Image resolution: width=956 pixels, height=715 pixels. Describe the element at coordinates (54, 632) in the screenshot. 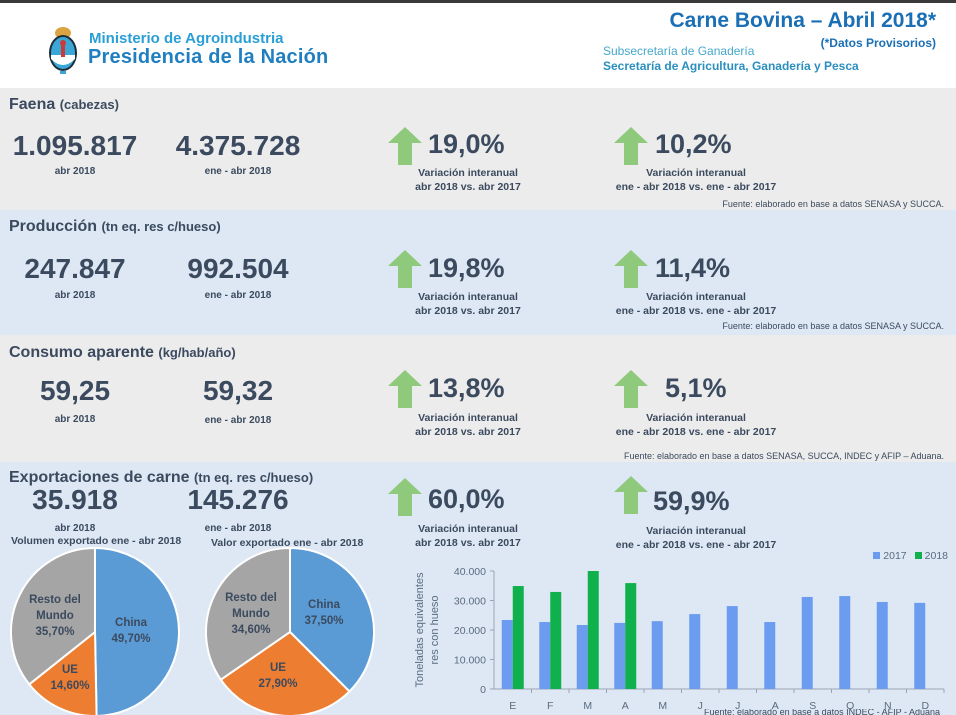

I see `pie-label-resto-del-mundo: 35,70%` at that location.